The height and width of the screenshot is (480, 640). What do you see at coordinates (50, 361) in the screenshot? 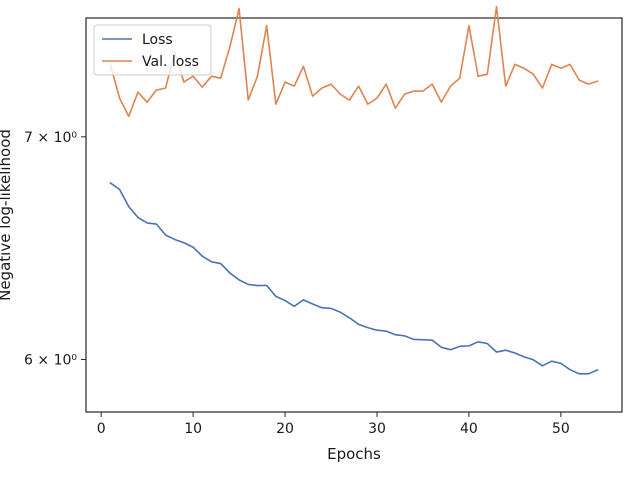
I see `y-tick-label: 6 × 10⁰` at bounding box center [50, 361].